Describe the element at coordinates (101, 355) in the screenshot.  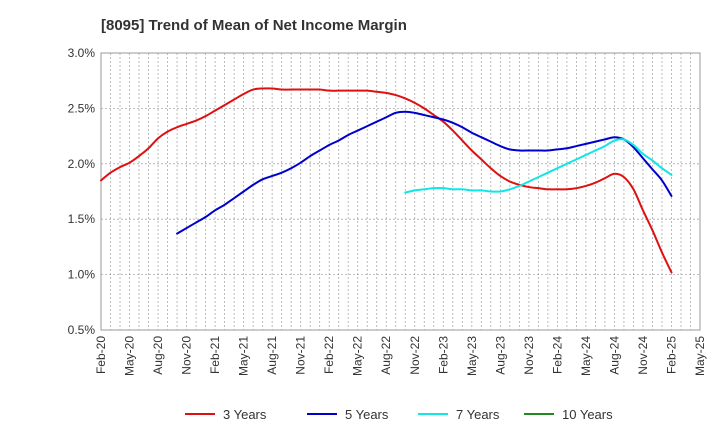
I see `x-tick-label: Feb-20` at that location.